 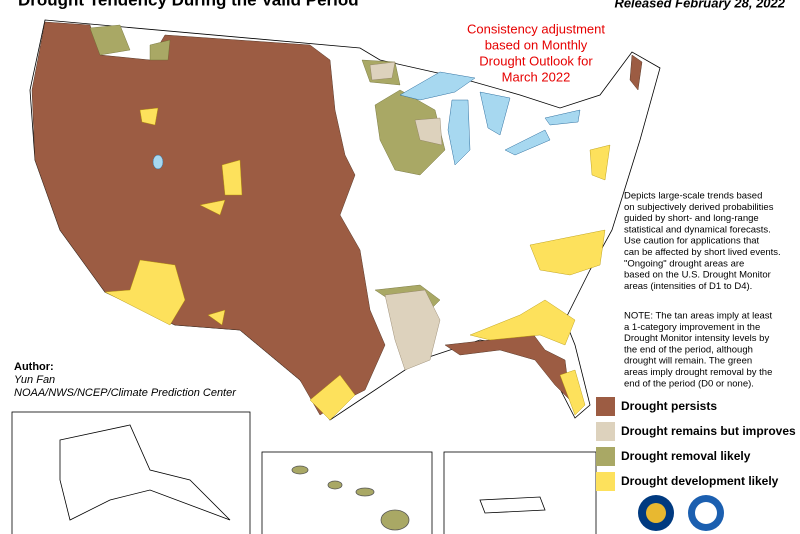 What do you see at coordinates (572, 392) in the screenshot?
I see `development-florida` at bounding box center [572, 392].